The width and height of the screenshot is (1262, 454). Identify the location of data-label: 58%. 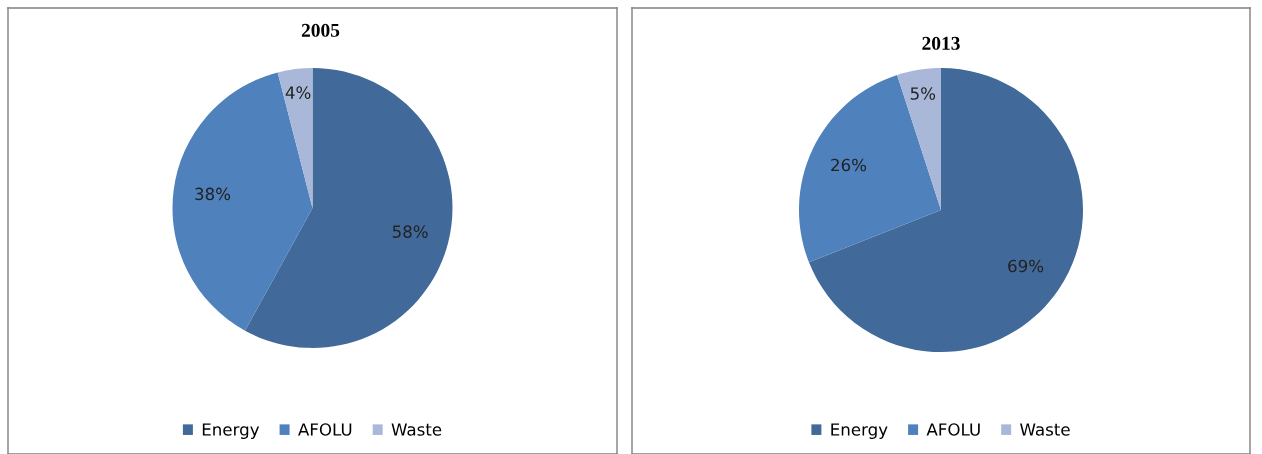
(410, 231).